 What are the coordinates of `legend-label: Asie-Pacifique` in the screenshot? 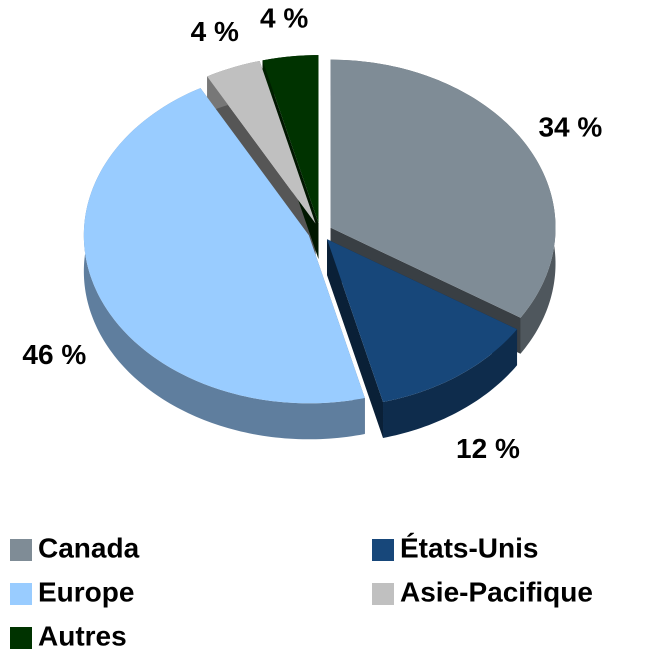 It's located at (496, 591).